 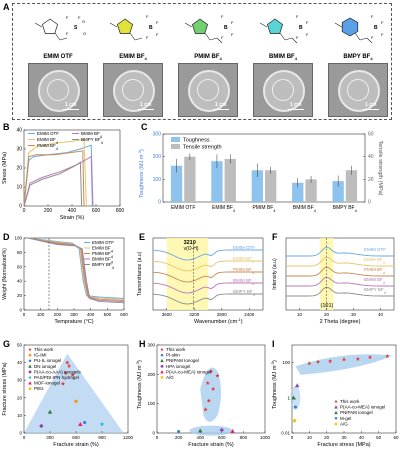 I want to click on x-tick-label: 40, so click(x=362, y=437).